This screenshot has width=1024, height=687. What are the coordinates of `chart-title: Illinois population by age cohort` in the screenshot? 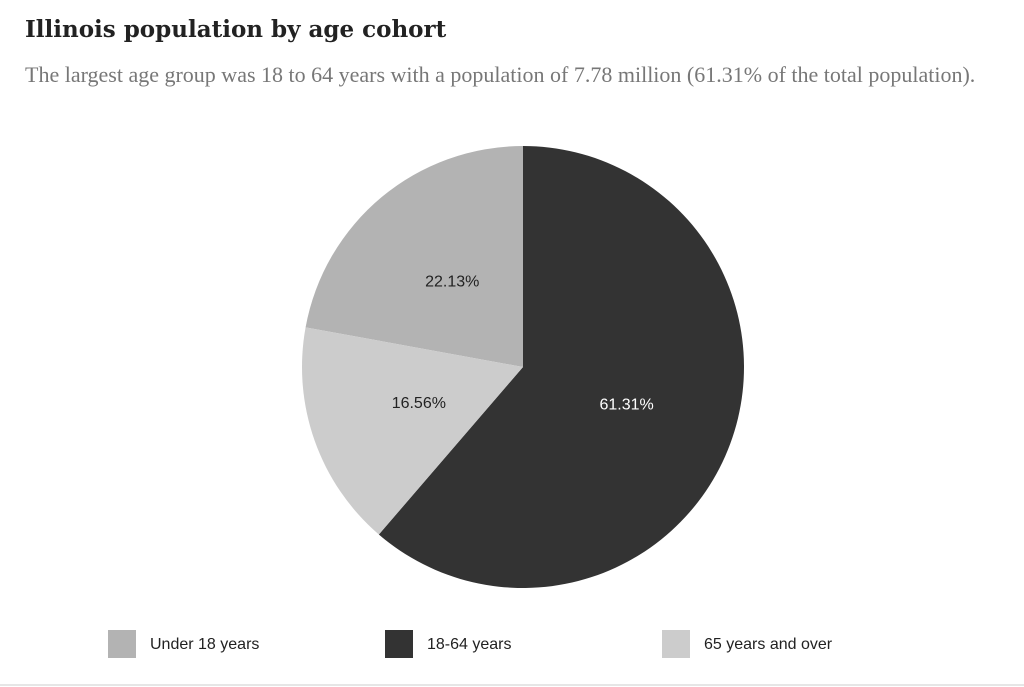 It's located at (236, 29).